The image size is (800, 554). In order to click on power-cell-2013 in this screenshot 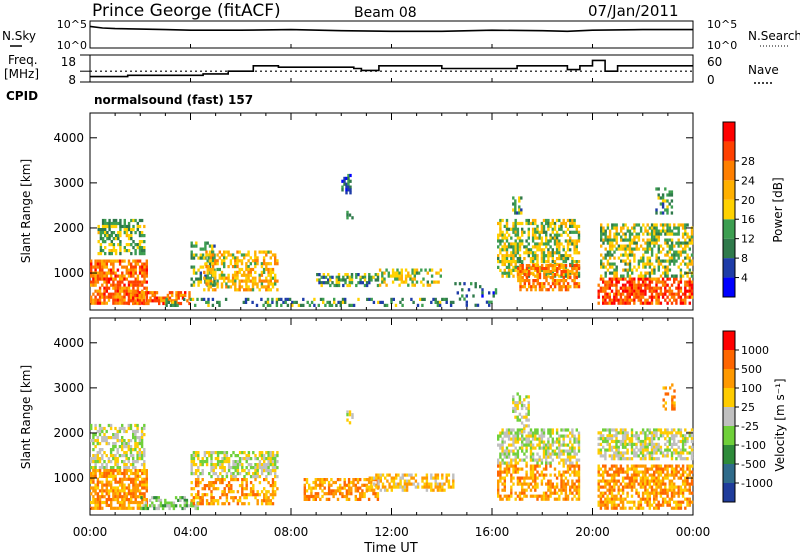, I will do `click(652, 297)`.